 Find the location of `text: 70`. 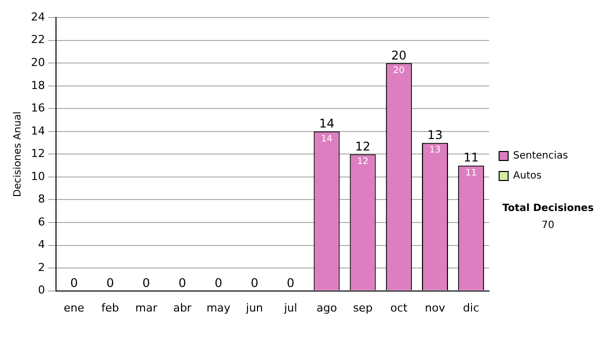

text: 70 is located at coordinates (548, 225).